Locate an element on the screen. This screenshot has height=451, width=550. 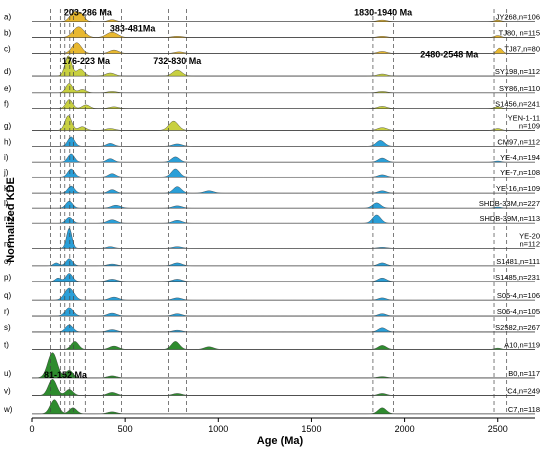
kde-row: g) YEN-1-11n=109 is located at coordinates (272, 122).